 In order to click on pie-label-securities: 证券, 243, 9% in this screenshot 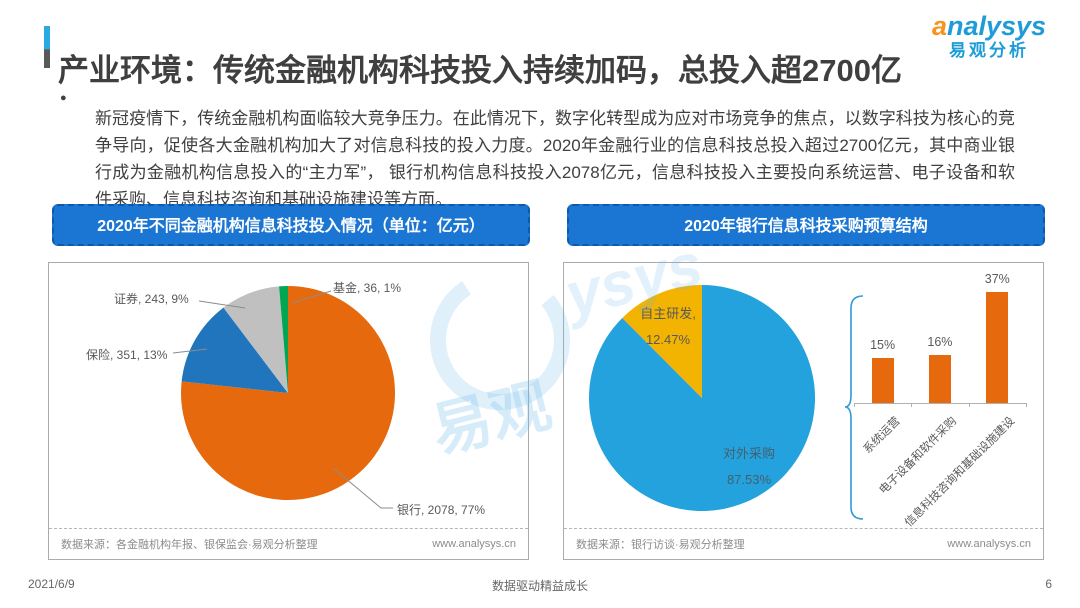, I will do `click(151, 299)`.